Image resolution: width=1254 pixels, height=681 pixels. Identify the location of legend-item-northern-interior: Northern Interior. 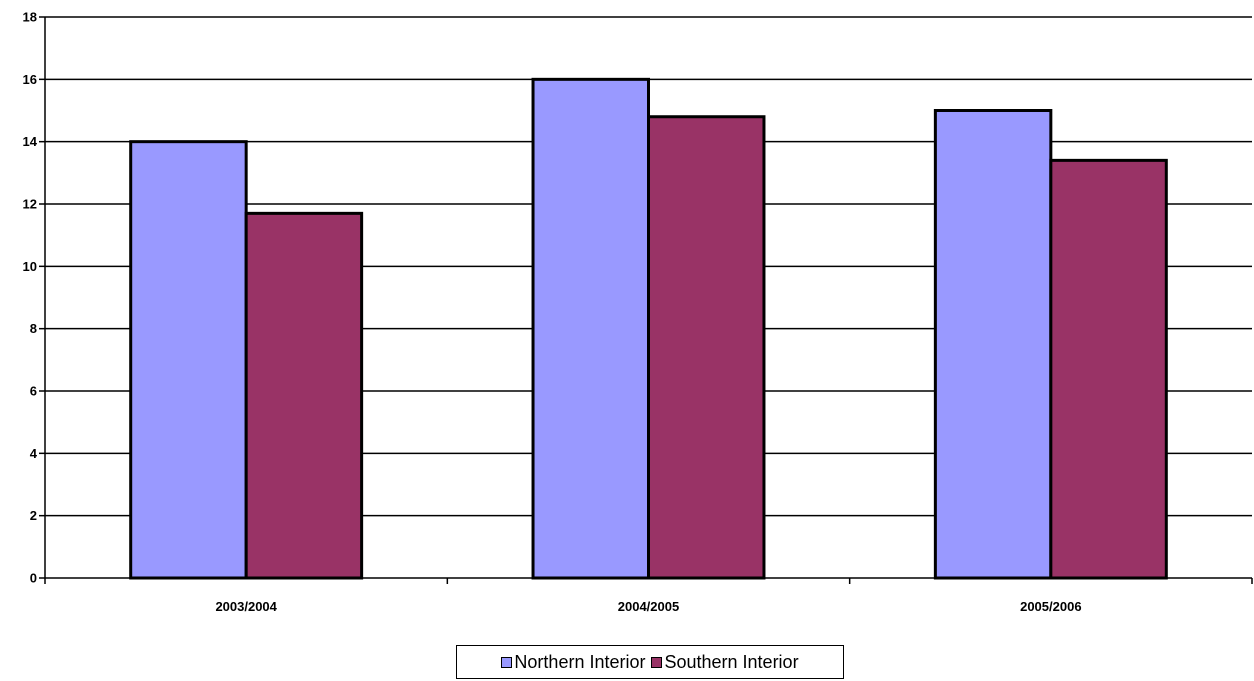
(573, 662).